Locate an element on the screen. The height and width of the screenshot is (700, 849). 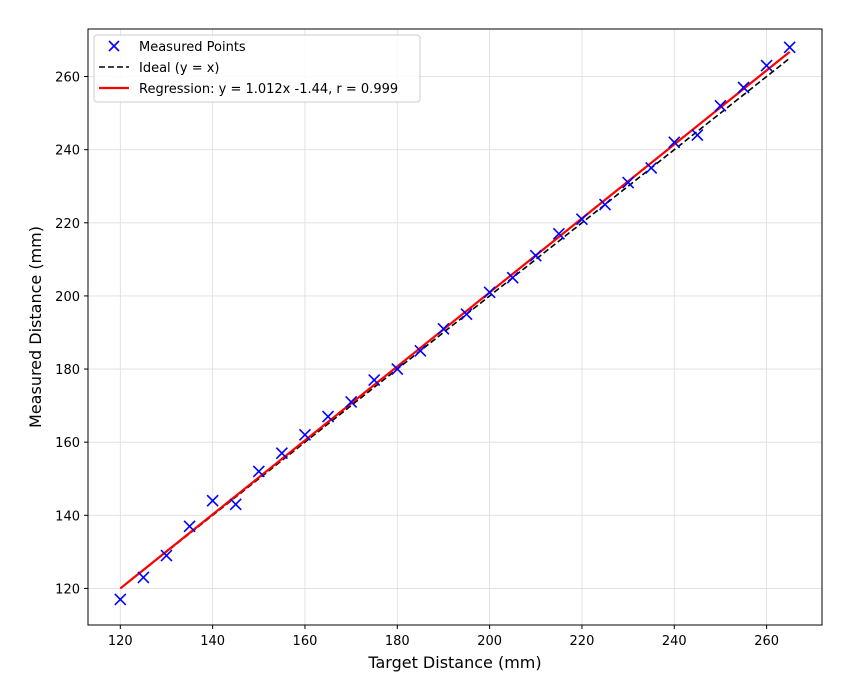
legend-box is located at coordinates (257, 68).